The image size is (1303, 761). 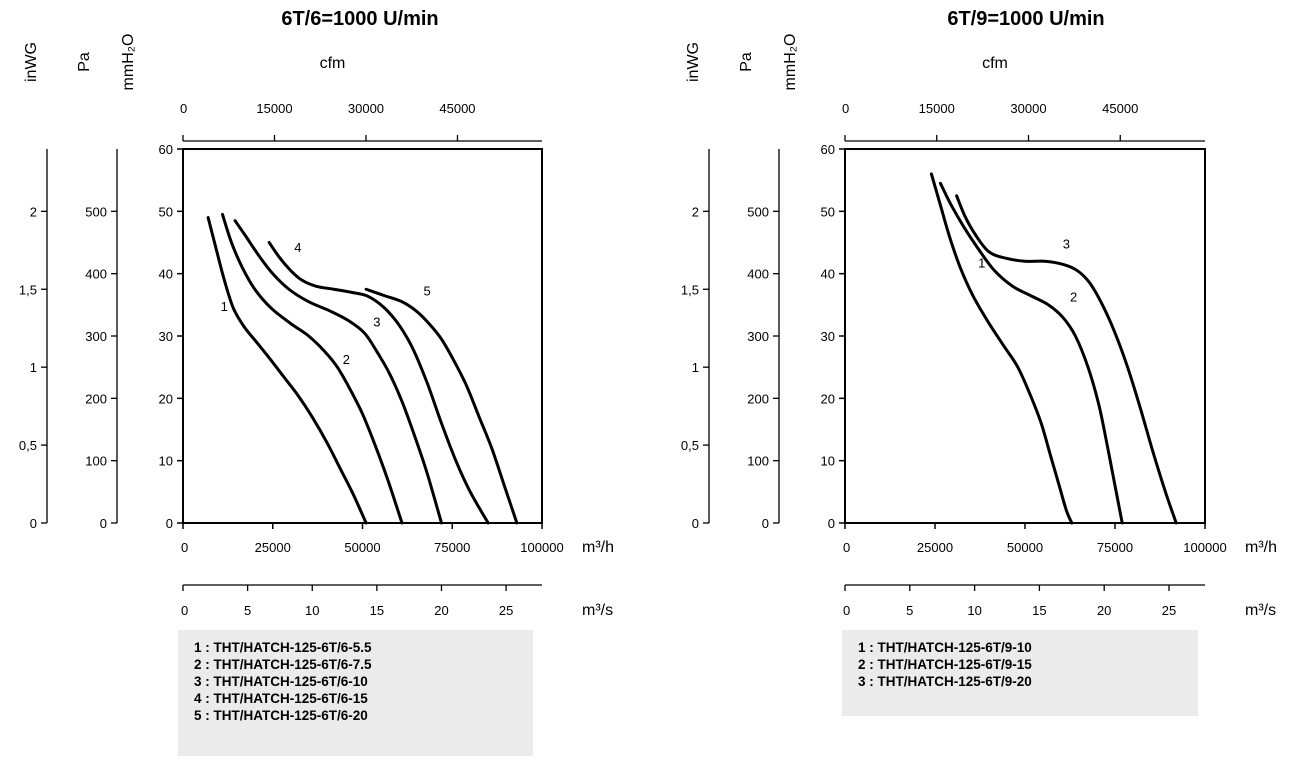 I want to click on chart-title: 6T/6=1000 U/min, so click(x=359, y=19).